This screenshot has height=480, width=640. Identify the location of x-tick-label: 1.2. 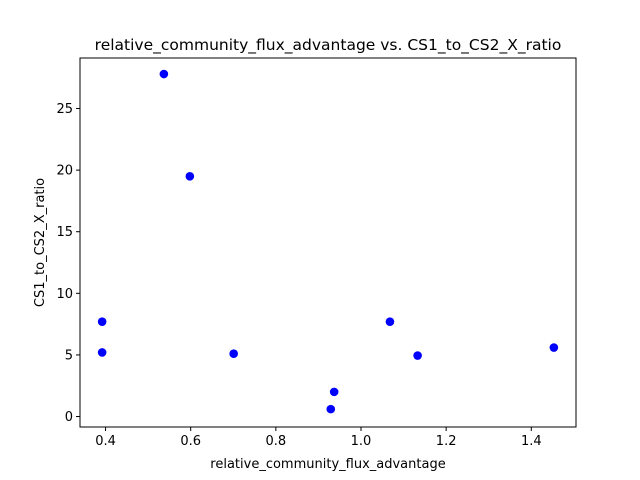
(446, 441).